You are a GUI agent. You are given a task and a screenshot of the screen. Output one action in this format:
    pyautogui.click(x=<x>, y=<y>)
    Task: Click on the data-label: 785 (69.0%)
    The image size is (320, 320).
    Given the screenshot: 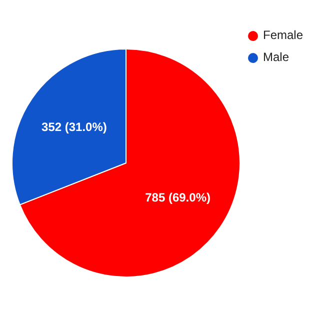 What is the action you would take?
    pyautogui.click(x=177, y=197)
    